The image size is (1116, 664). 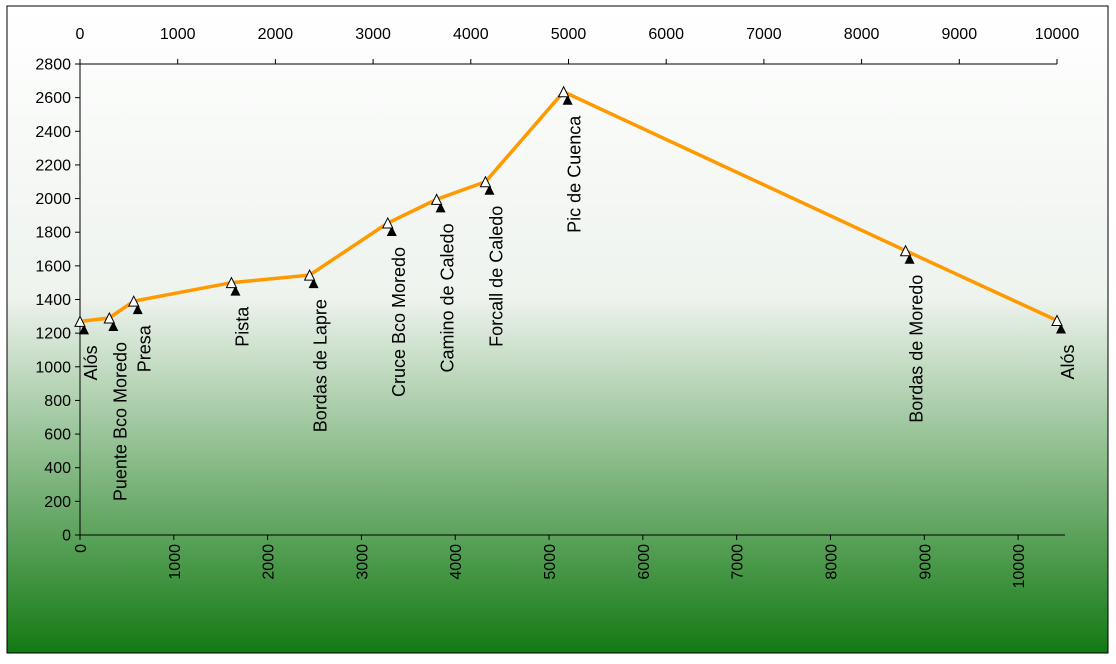 I want to click on y-tick-label: 1600, so click(x=53, y=266).